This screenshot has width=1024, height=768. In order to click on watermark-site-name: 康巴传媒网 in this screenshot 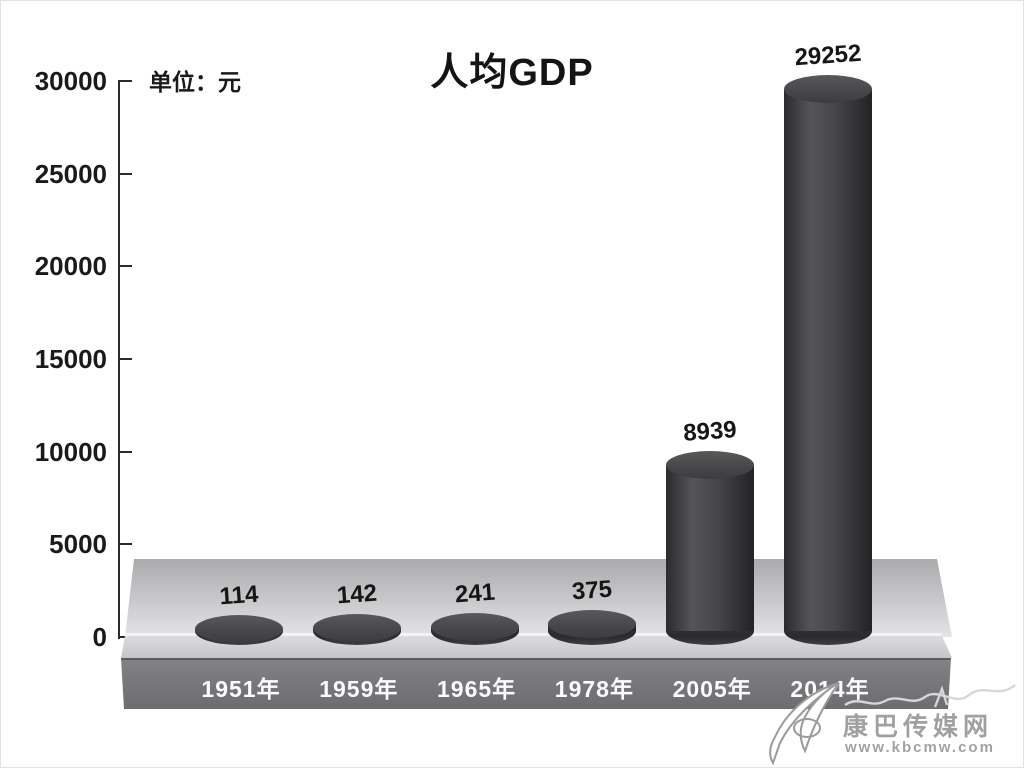, I will do `click(918, 727)`.